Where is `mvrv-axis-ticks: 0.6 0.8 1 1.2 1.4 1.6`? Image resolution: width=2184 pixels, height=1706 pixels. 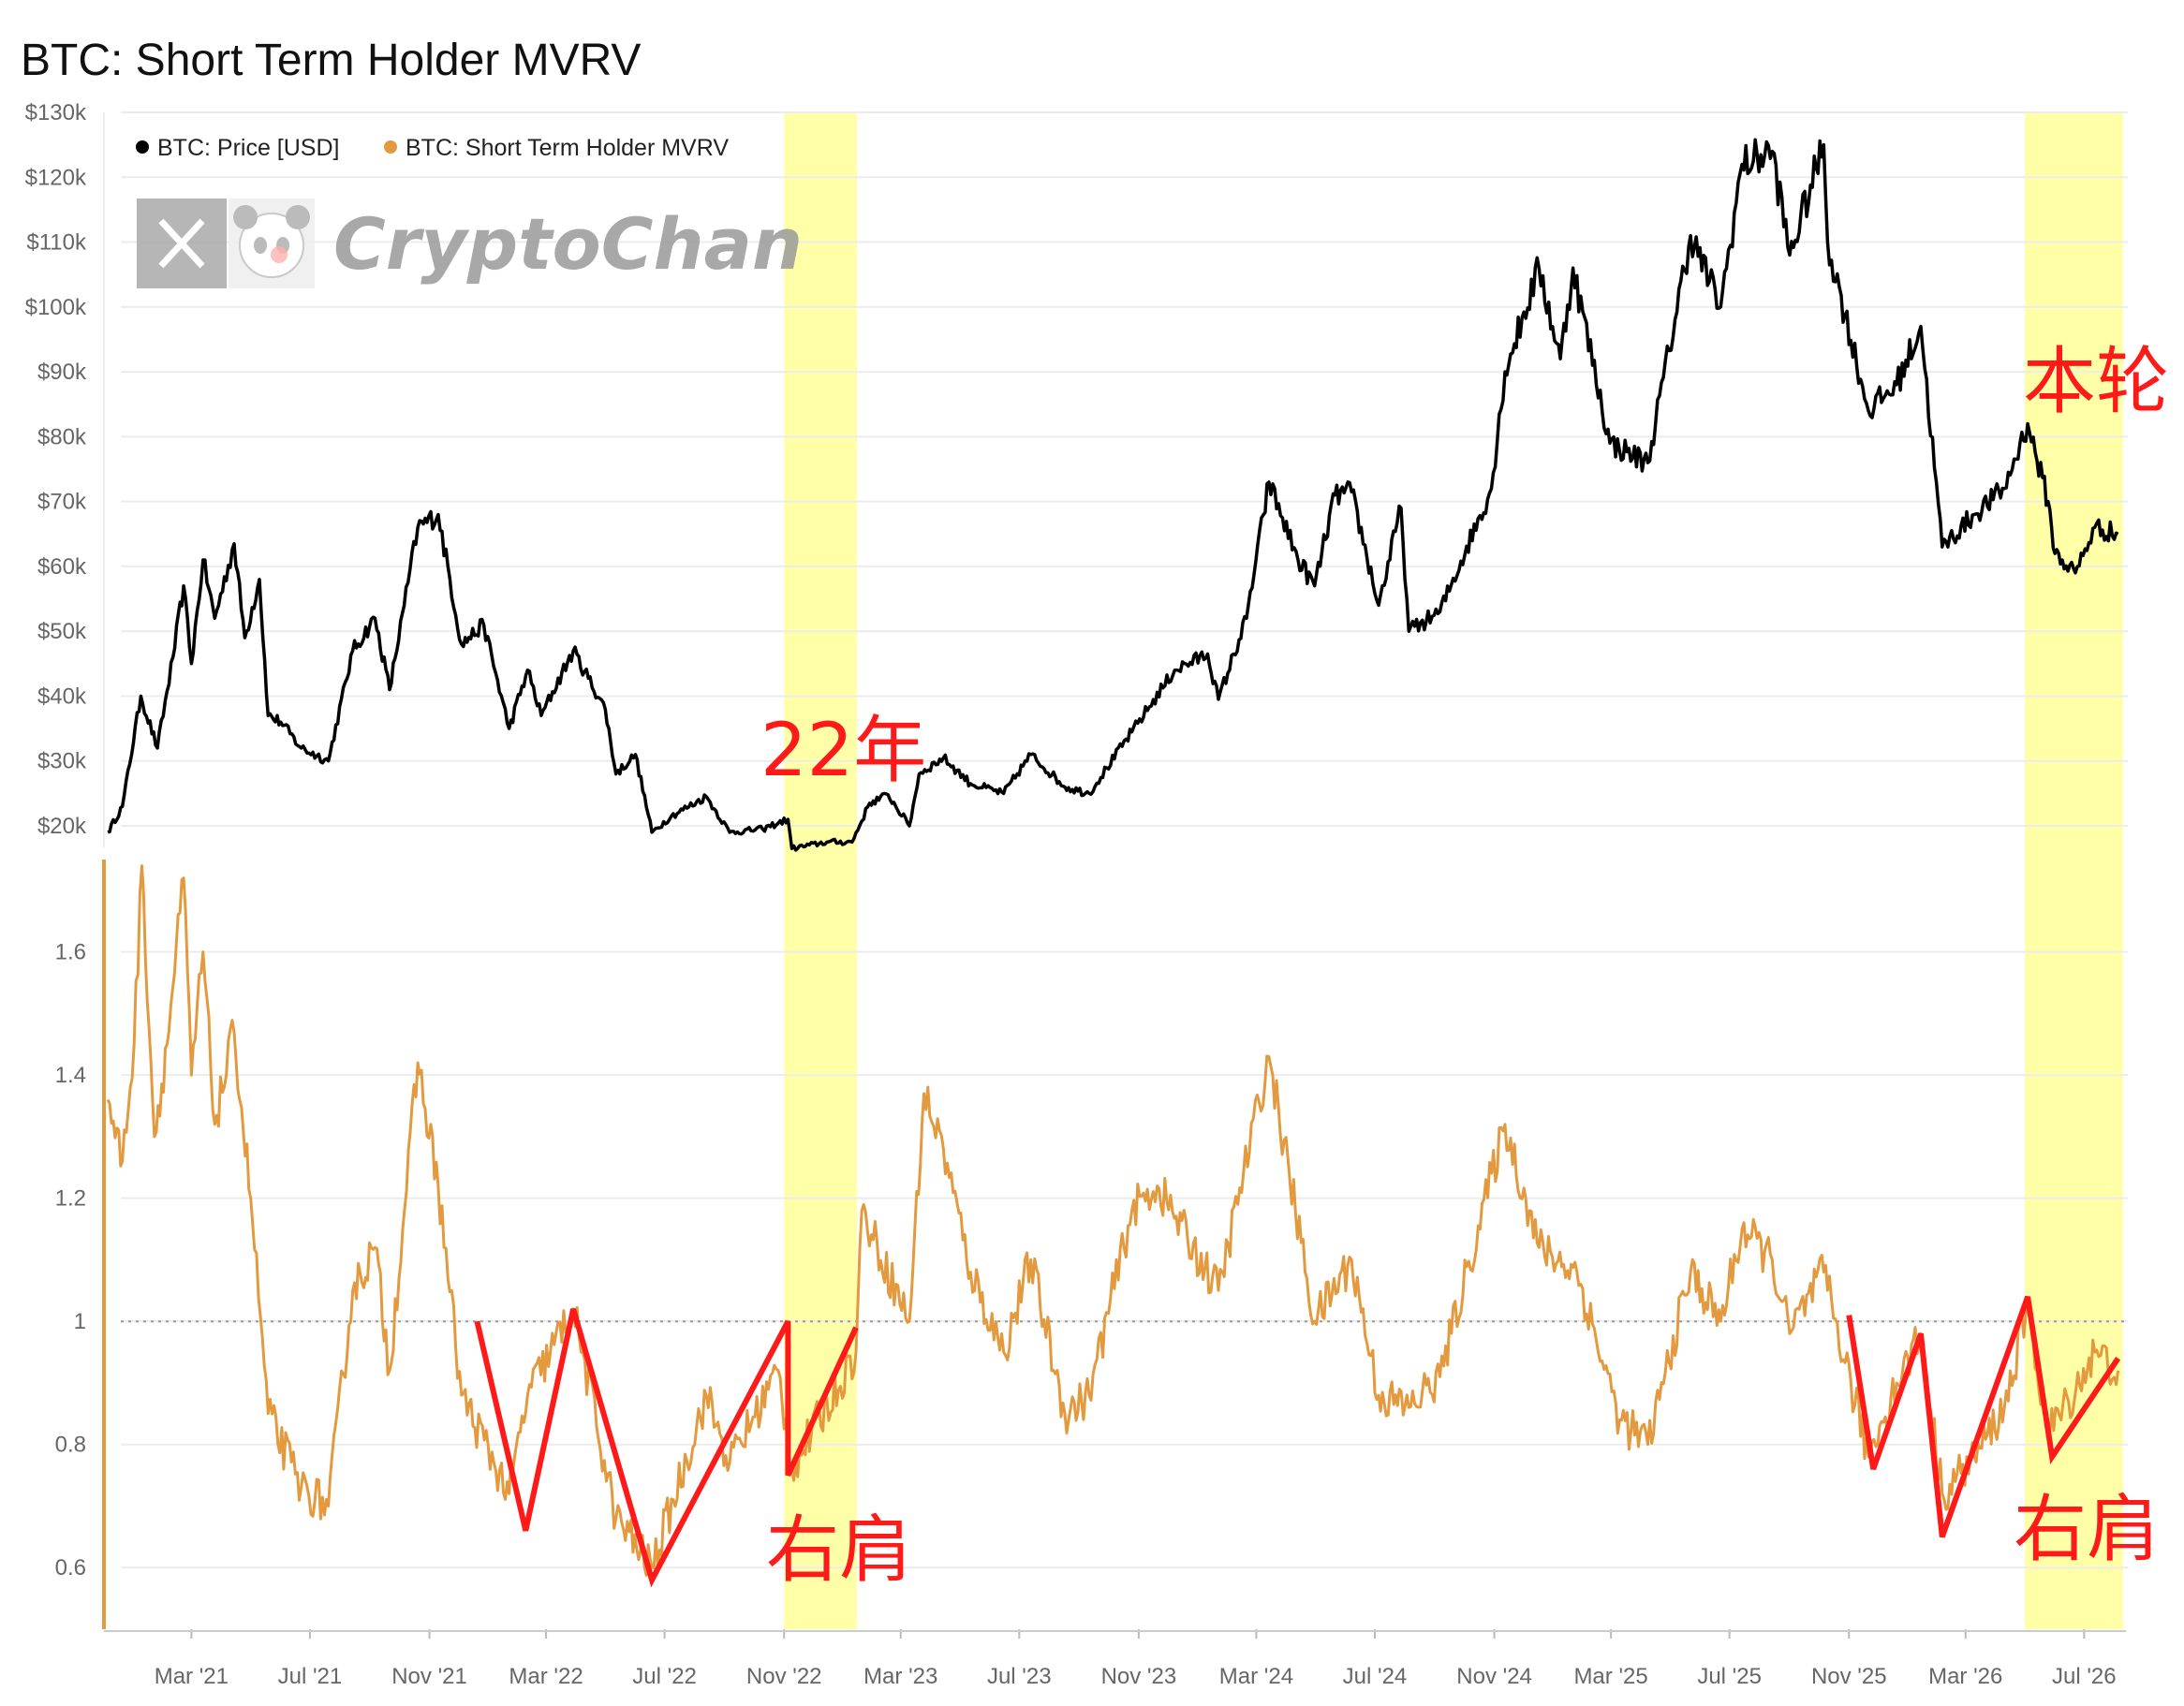
mvrv-axis-ticks: 0.6 0.8 1 1.2 1.4 1.6 is located at coordinates (70, 1260).